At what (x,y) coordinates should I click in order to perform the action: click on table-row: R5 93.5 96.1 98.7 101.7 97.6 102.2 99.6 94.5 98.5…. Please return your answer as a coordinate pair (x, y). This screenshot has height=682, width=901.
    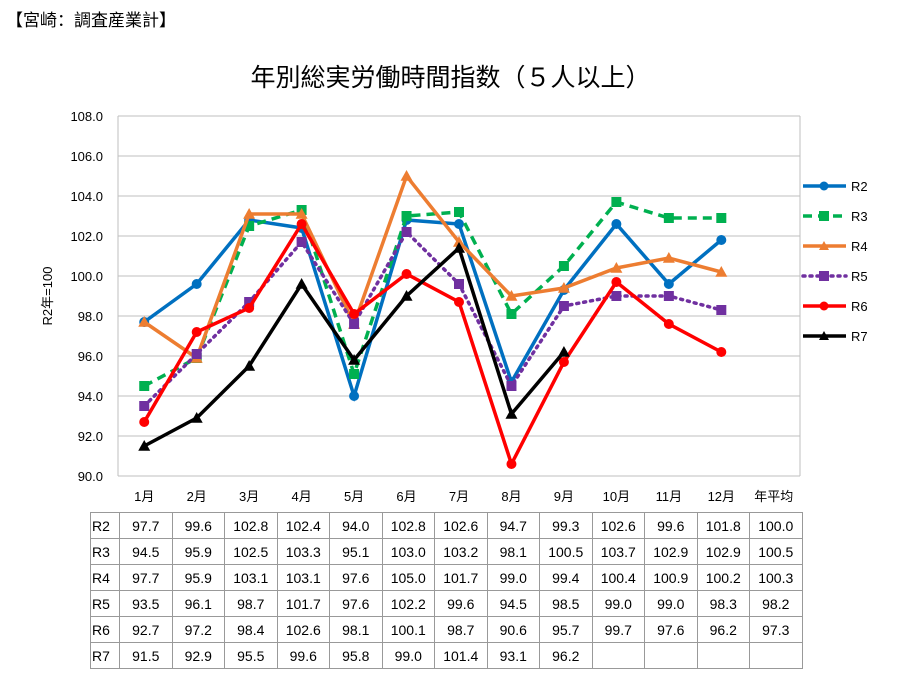
    Looking at the image, I should click on (446, 603).